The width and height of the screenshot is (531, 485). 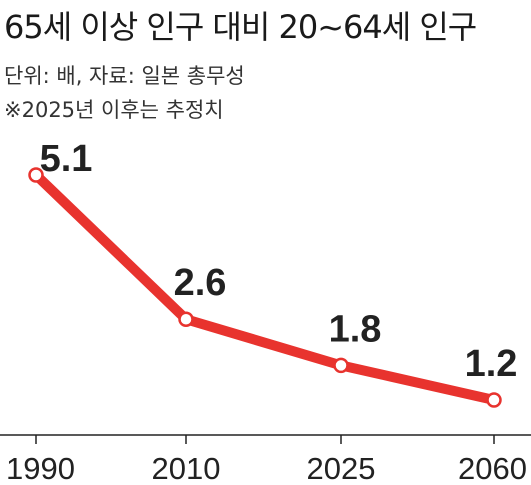 What do you see at coordinates (114, 110) in the screenshot?
I see `estimate-note: ※2025년 이후는 추정치` at bounding box center [114, 110].